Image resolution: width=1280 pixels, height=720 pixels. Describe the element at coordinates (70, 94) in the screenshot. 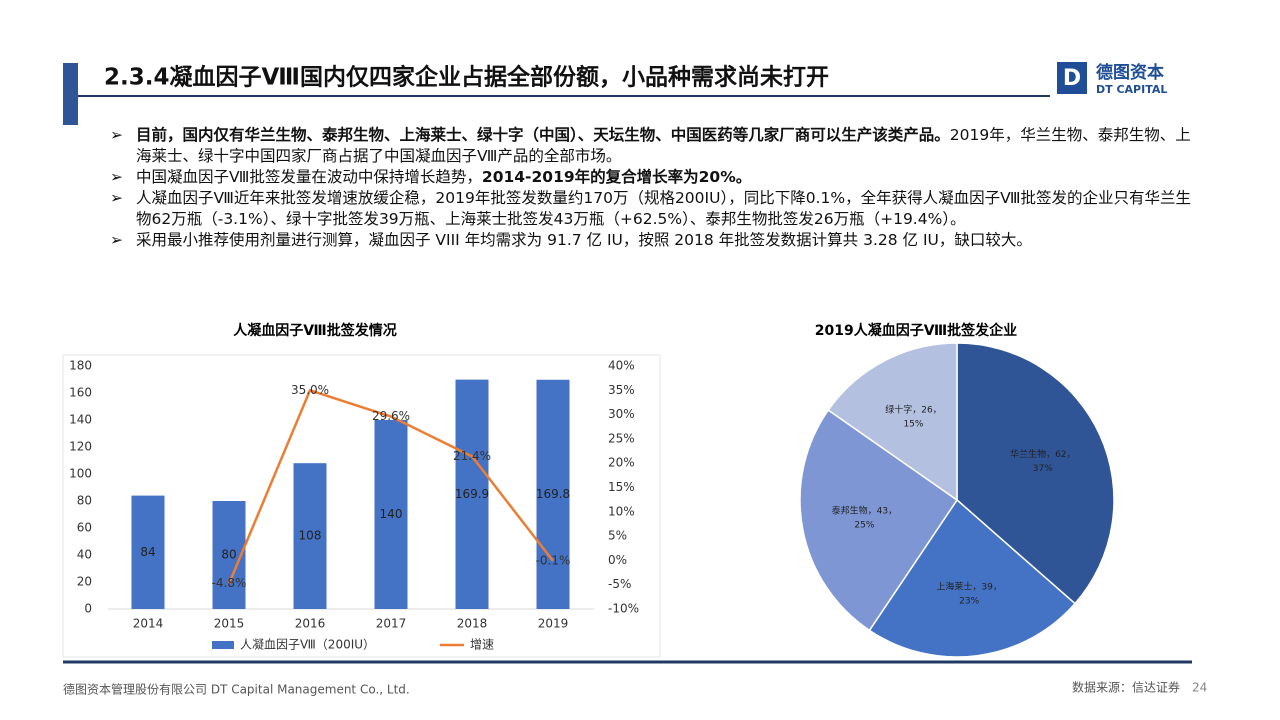

I see `title-bar` at that location.